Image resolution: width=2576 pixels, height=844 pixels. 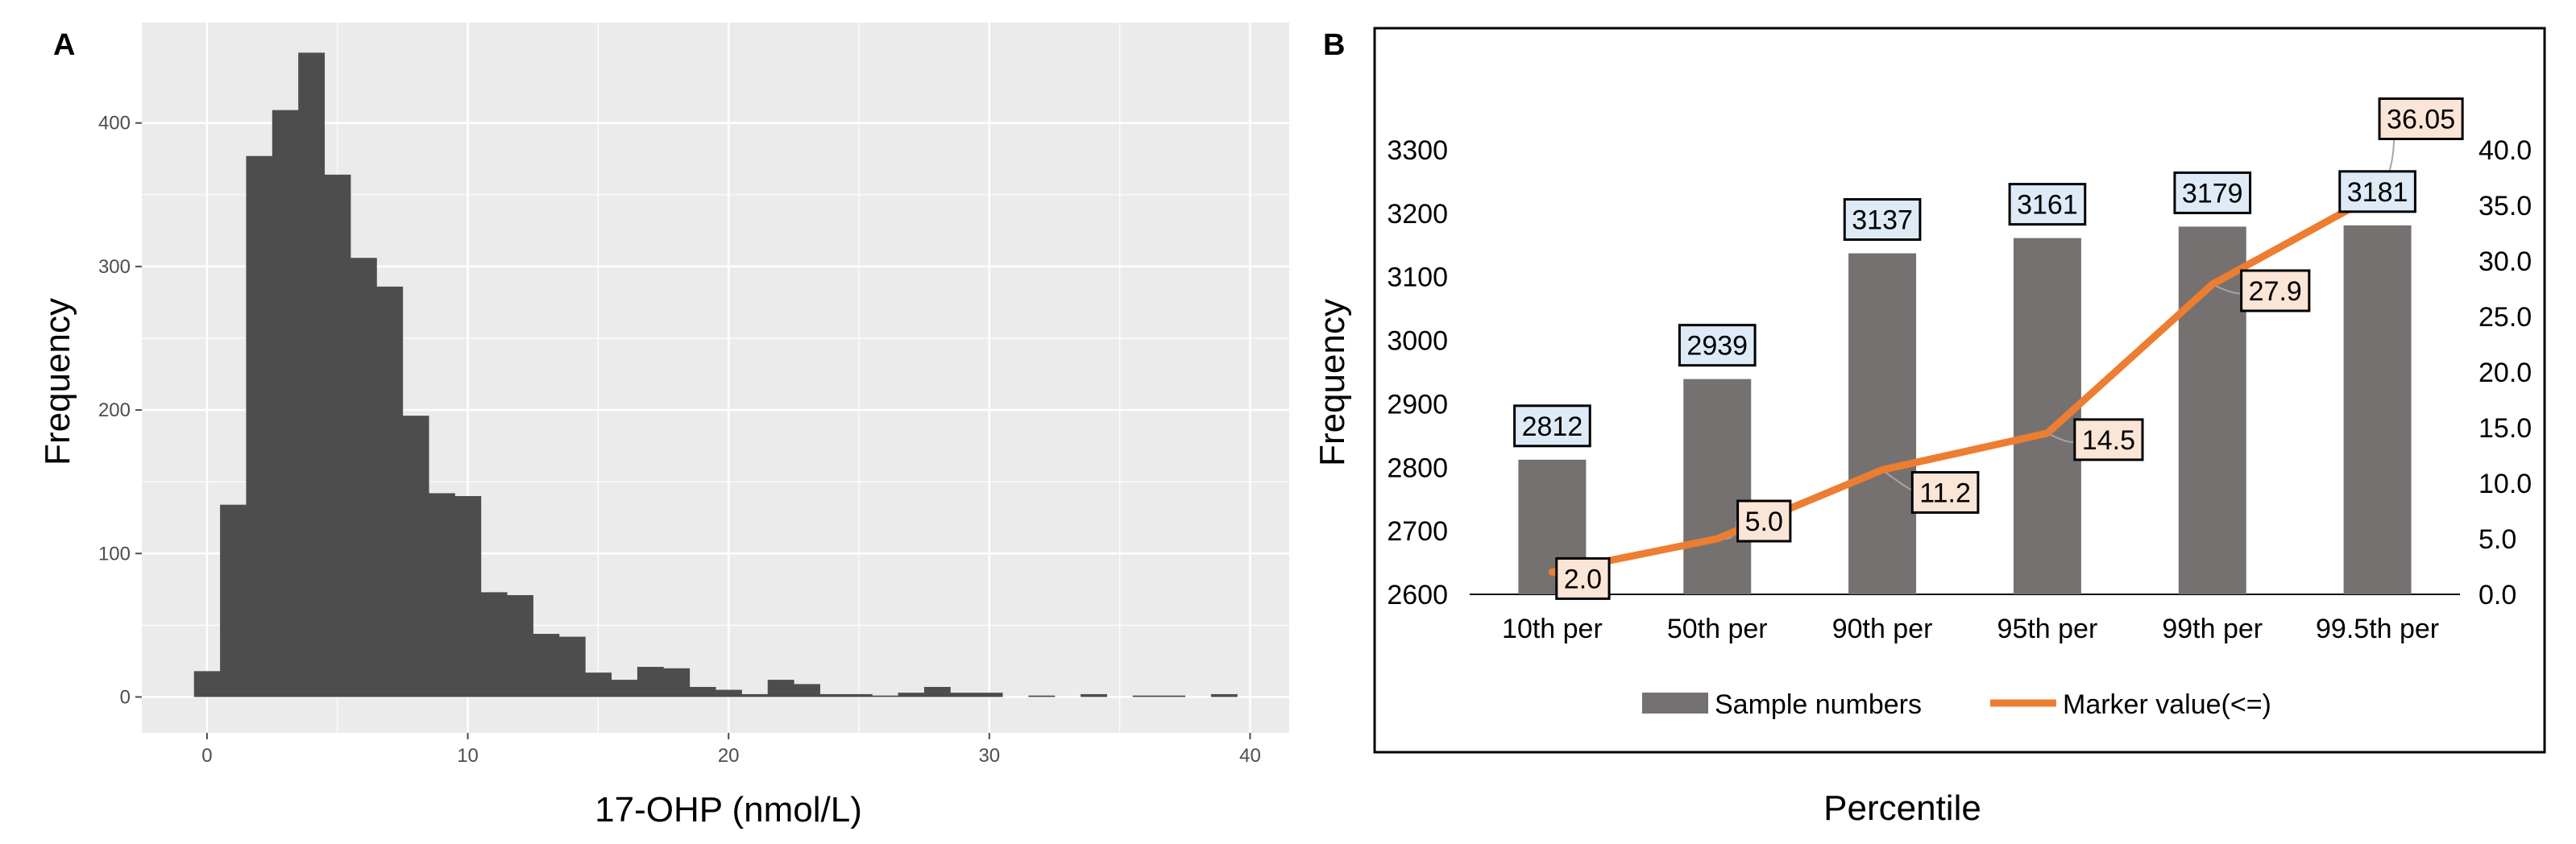 I want to click on line-value-label-text: 11.2, so click(x=1945, y=493).